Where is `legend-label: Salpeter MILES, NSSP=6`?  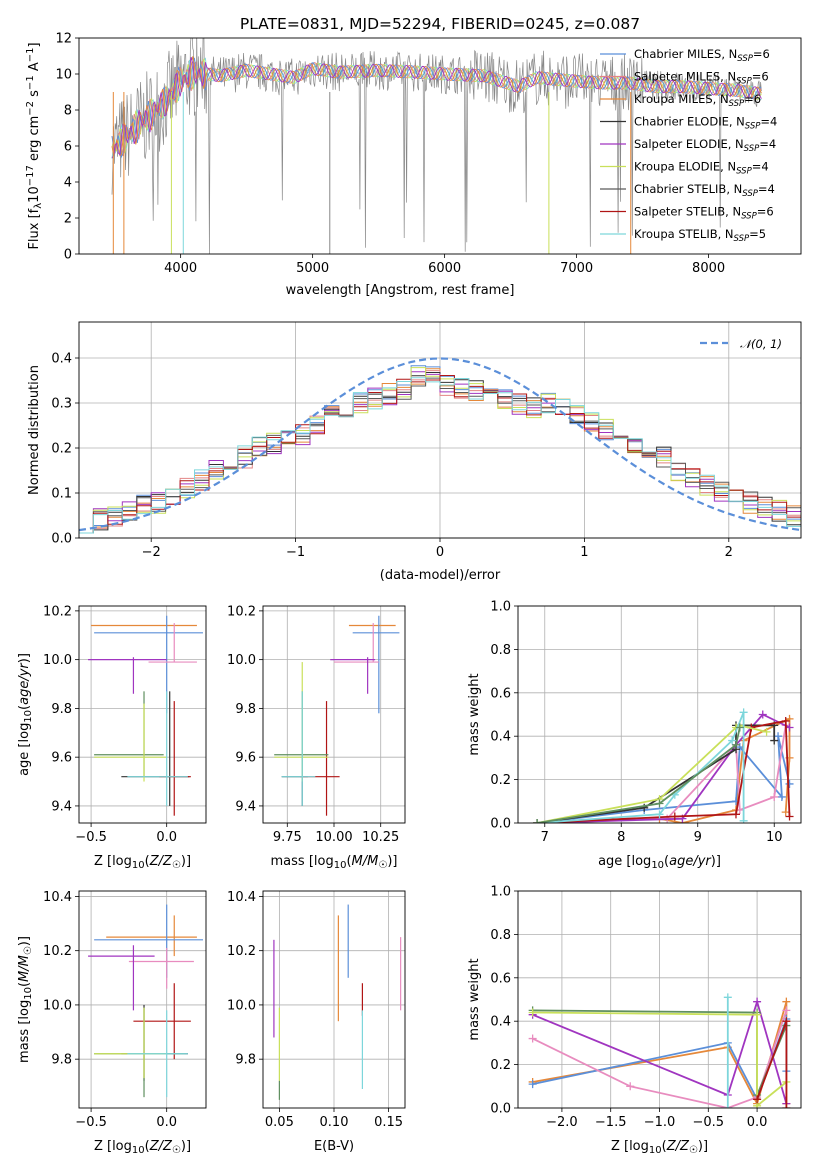
legend-label: Salpeter MILES, NSSP=6 is located at coordinates (701, 78).